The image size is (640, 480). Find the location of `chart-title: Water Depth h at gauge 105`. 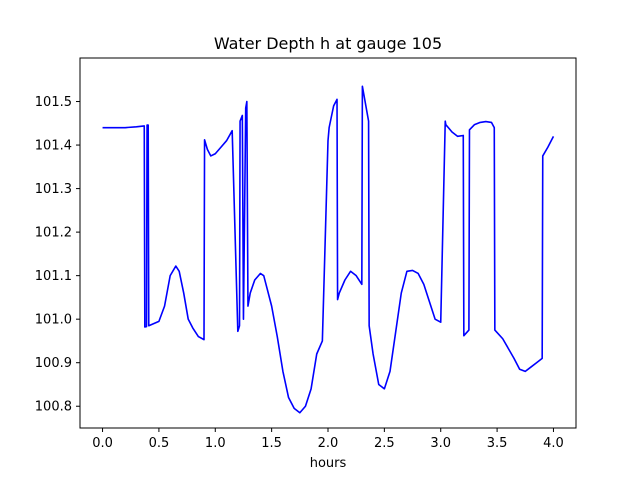

chart-title: Water Depth h at gauge 105 is located at coordinates (328, 43).